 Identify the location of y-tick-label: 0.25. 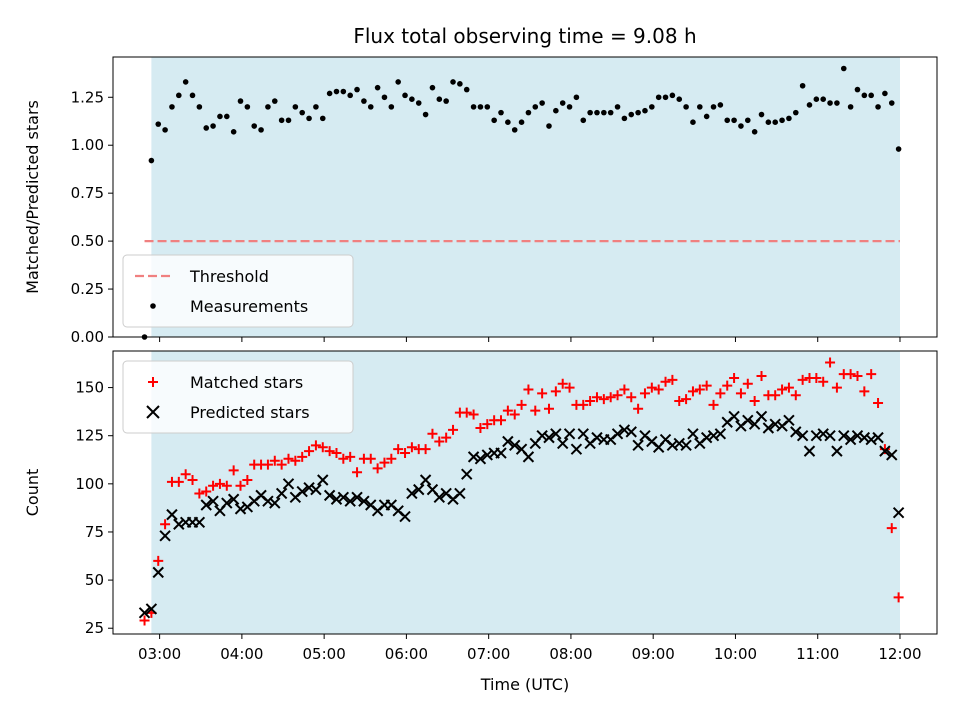
(87, 289).